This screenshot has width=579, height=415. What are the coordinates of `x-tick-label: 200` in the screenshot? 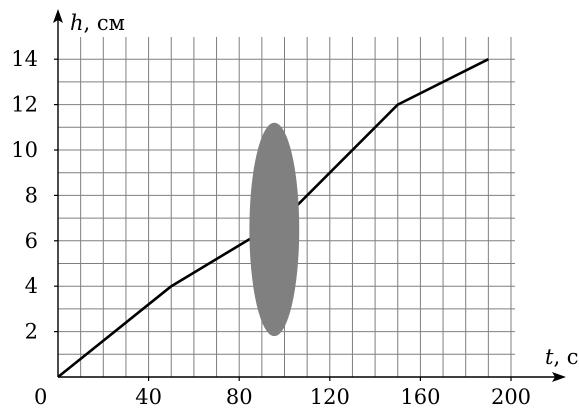 It's located at (511, 397).